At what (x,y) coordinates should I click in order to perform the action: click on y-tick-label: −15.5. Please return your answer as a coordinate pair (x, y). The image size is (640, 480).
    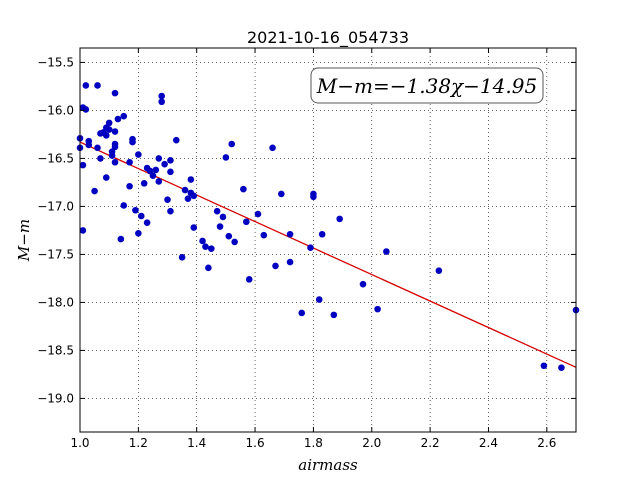
    Looking at the image, I should click on (55, 62).